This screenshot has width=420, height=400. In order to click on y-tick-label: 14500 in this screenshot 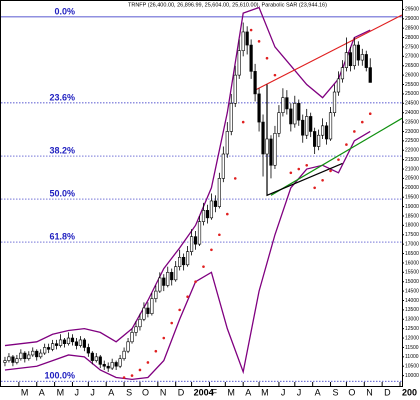, I will do `click(412, 291)`.